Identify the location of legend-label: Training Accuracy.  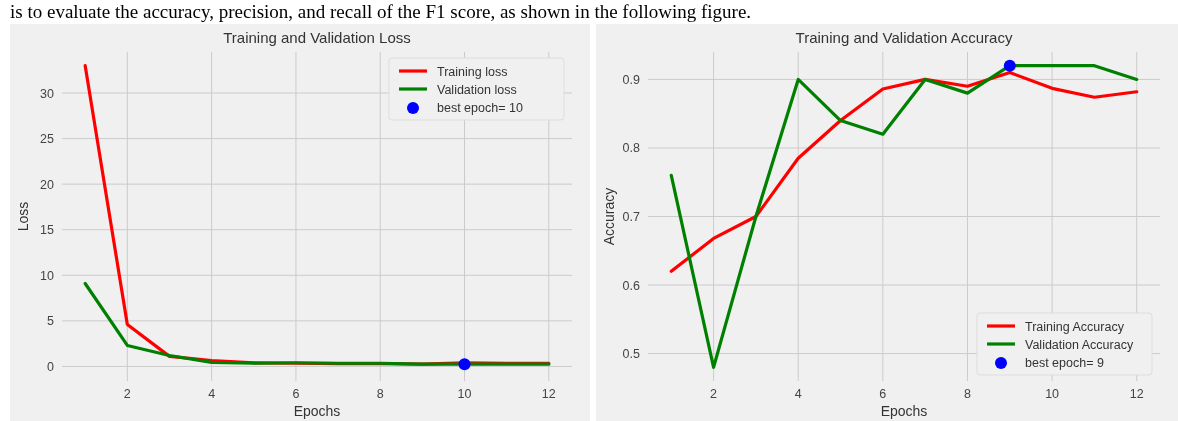
(1075, 326).